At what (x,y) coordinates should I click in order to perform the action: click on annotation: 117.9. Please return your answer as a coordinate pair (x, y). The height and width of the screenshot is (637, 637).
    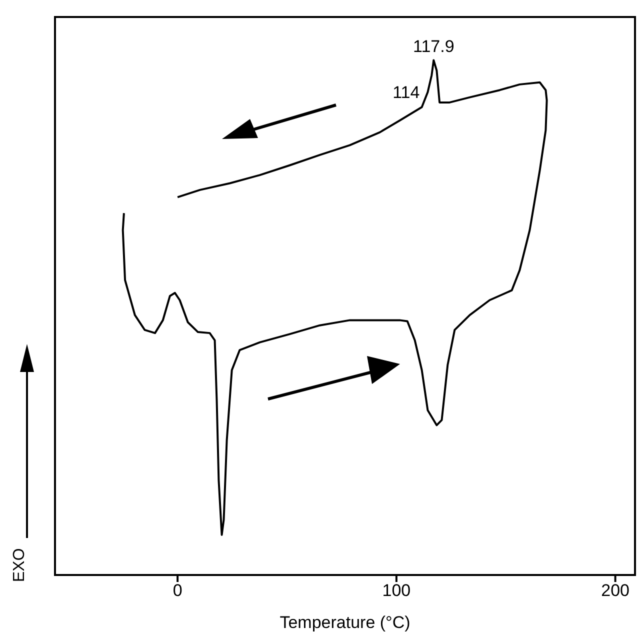
    Looking at the image, I should click on (433, 46).